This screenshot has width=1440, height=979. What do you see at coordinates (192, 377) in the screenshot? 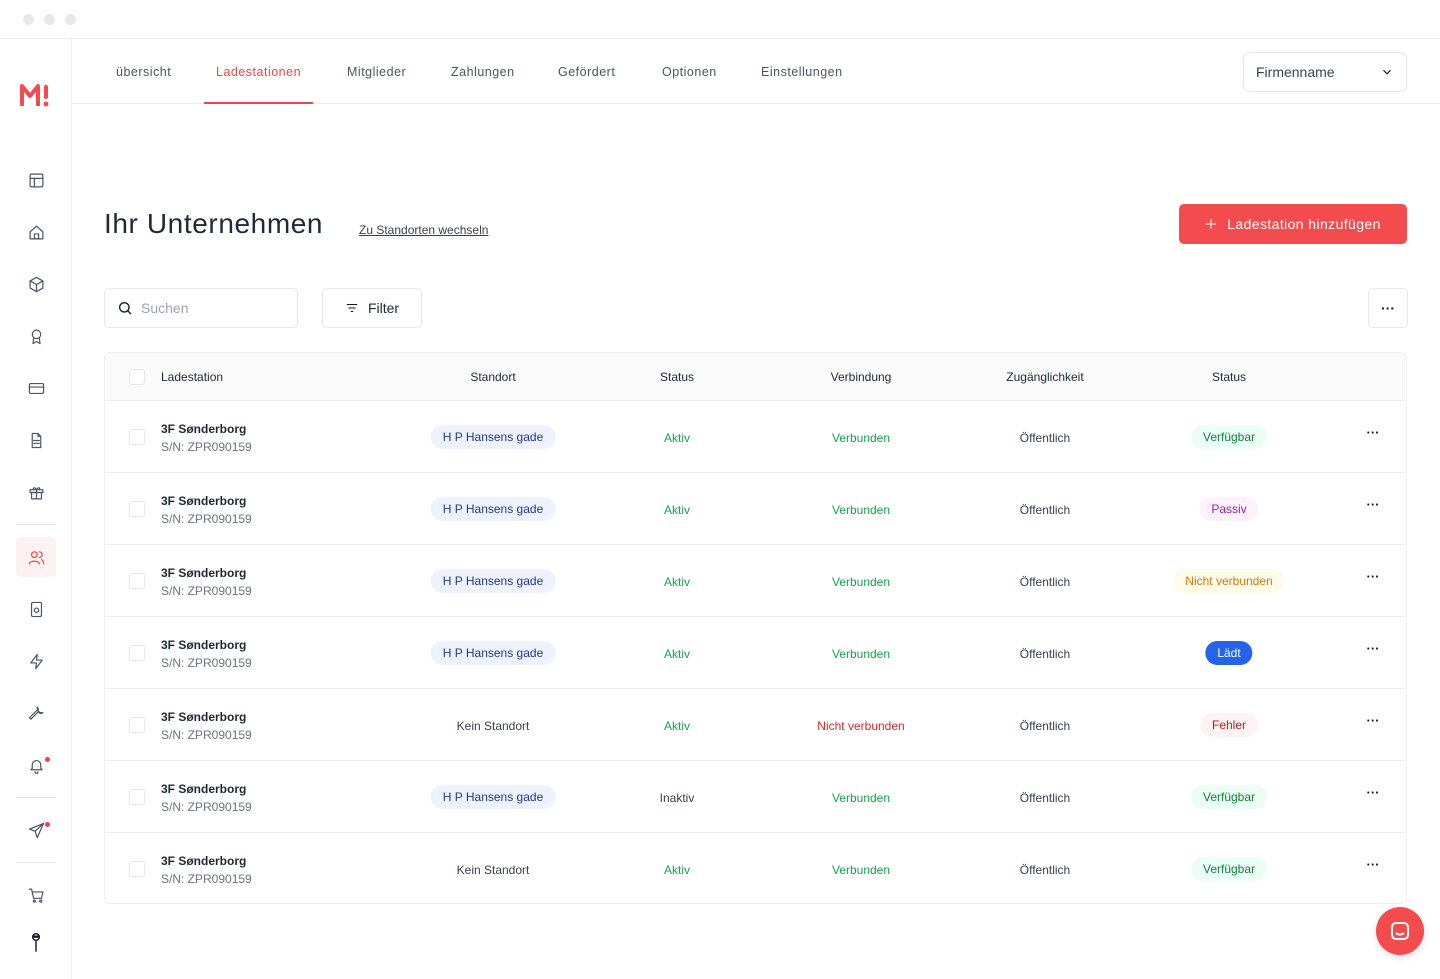
I see `header-ladestation: Ladestation` at bounding box center [192, 377].